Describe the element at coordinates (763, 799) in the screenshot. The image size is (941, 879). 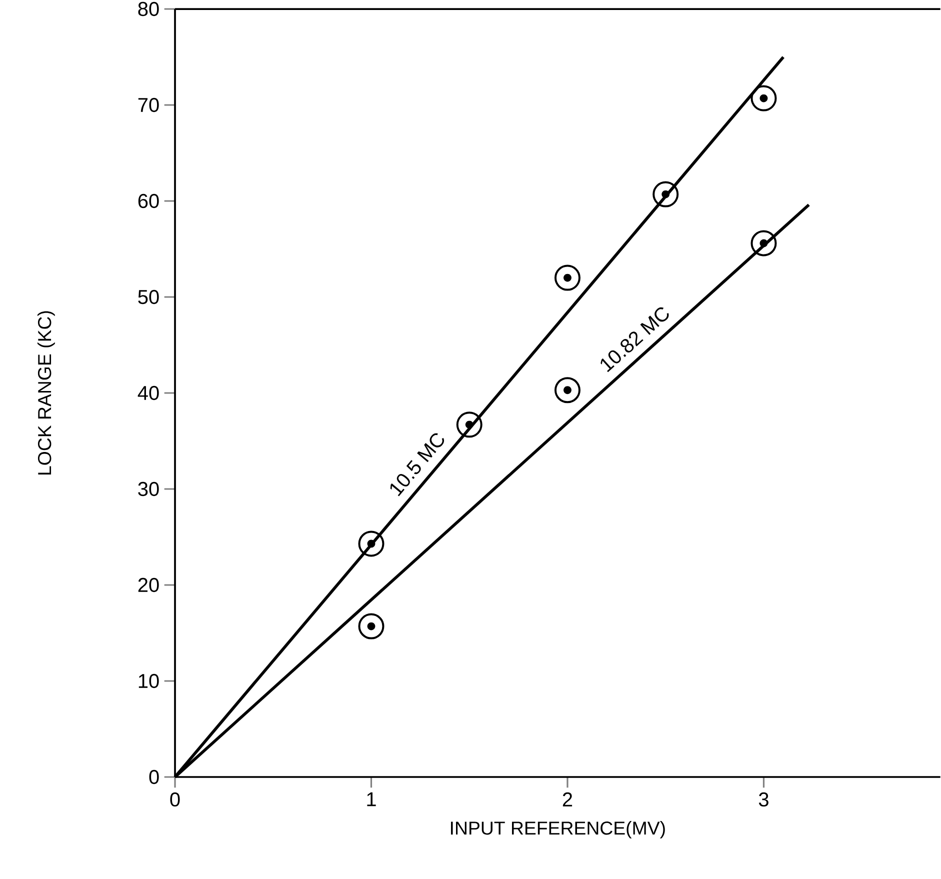
I see `x-tick-label: 3` at that location.